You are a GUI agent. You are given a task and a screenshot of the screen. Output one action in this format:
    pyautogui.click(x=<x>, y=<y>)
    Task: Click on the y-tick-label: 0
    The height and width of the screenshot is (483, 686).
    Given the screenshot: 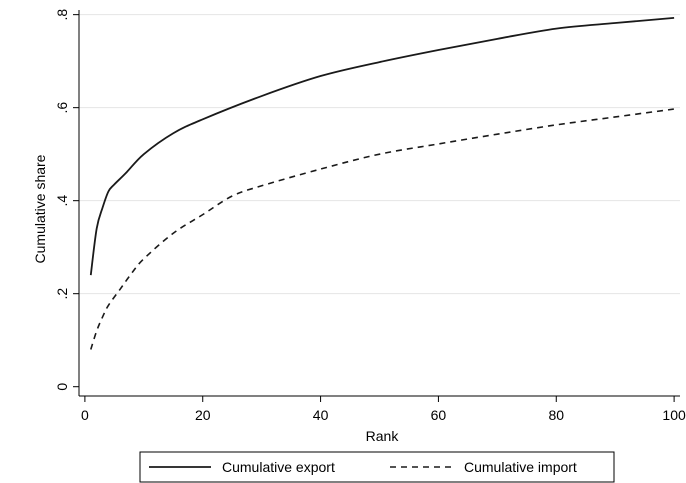 What is the action you would take?
    pyautogui.click(x=62, y=387)
    